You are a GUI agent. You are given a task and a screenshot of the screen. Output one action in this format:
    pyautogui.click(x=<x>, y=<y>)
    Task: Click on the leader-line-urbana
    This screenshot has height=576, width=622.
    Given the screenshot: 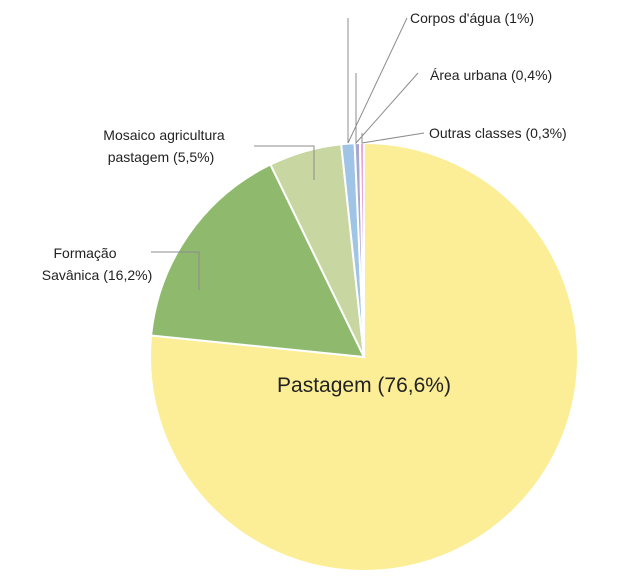 What is the action you would take?
    pyautogui.click(x=387, y=108)
    